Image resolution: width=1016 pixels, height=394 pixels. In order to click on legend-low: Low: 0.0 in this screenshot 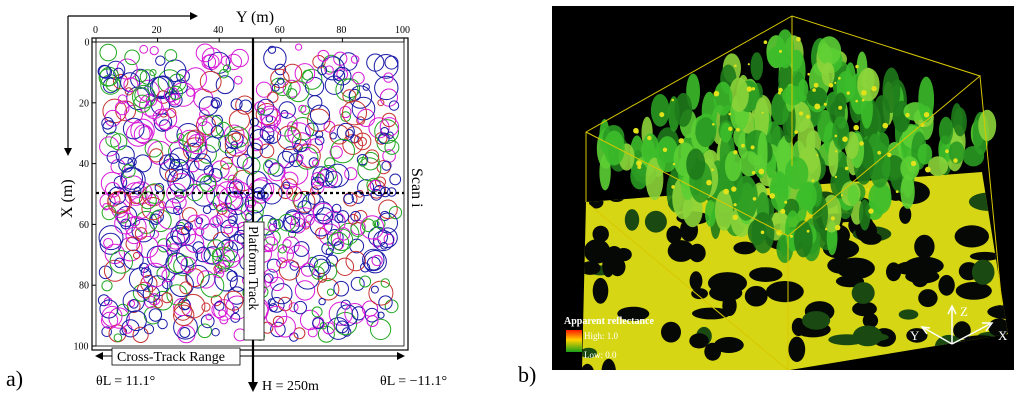, I will do `click(600, 355)`.